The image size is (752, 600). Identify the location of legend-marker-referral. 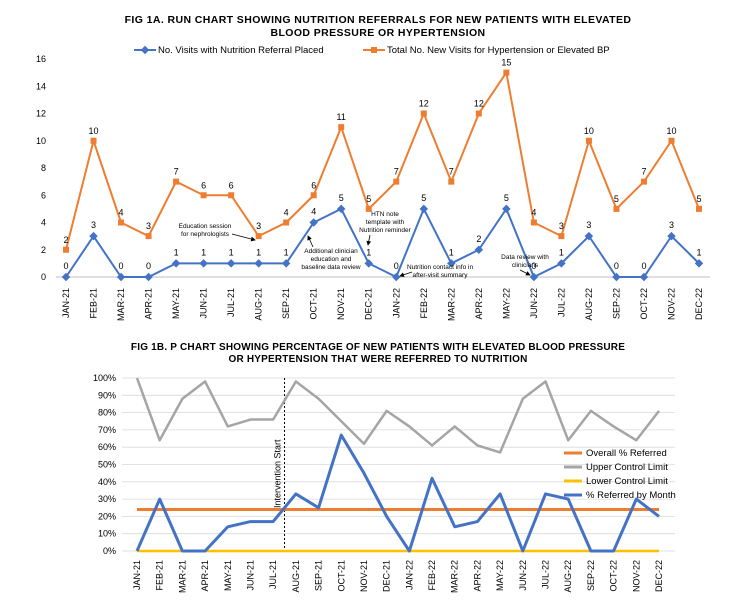
(145, 50).